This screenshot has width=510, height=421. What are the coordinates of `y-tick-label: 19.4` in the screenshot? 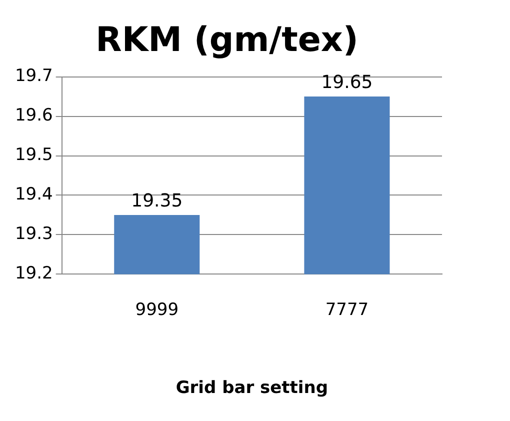 It's located at (33, 194).